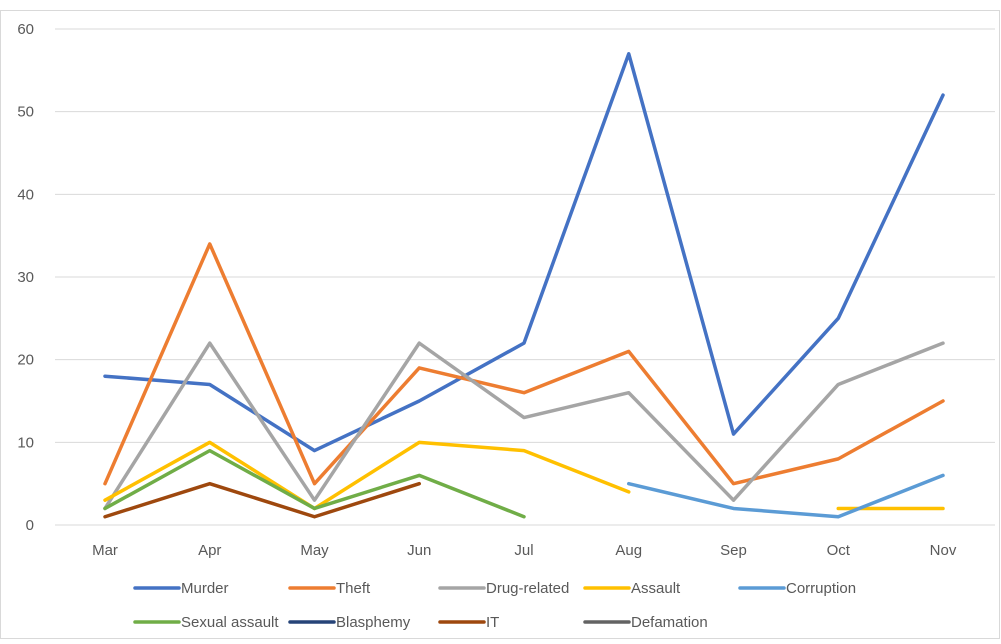 This screenshot has width=1001, height=644. Describe the element at coordinates (373, 622) in the screenshot. I see `legend-label: Blasphemy` at that location.